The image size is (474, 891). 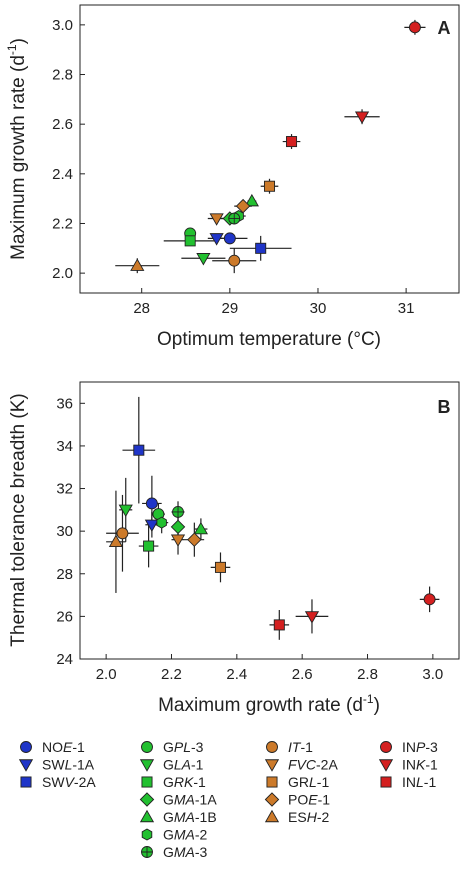 What do you see at coordinates (185, 835) in the screenshot?
I see `legend-label-GMA-2: GMA-2` at bounding box center [185, 835].